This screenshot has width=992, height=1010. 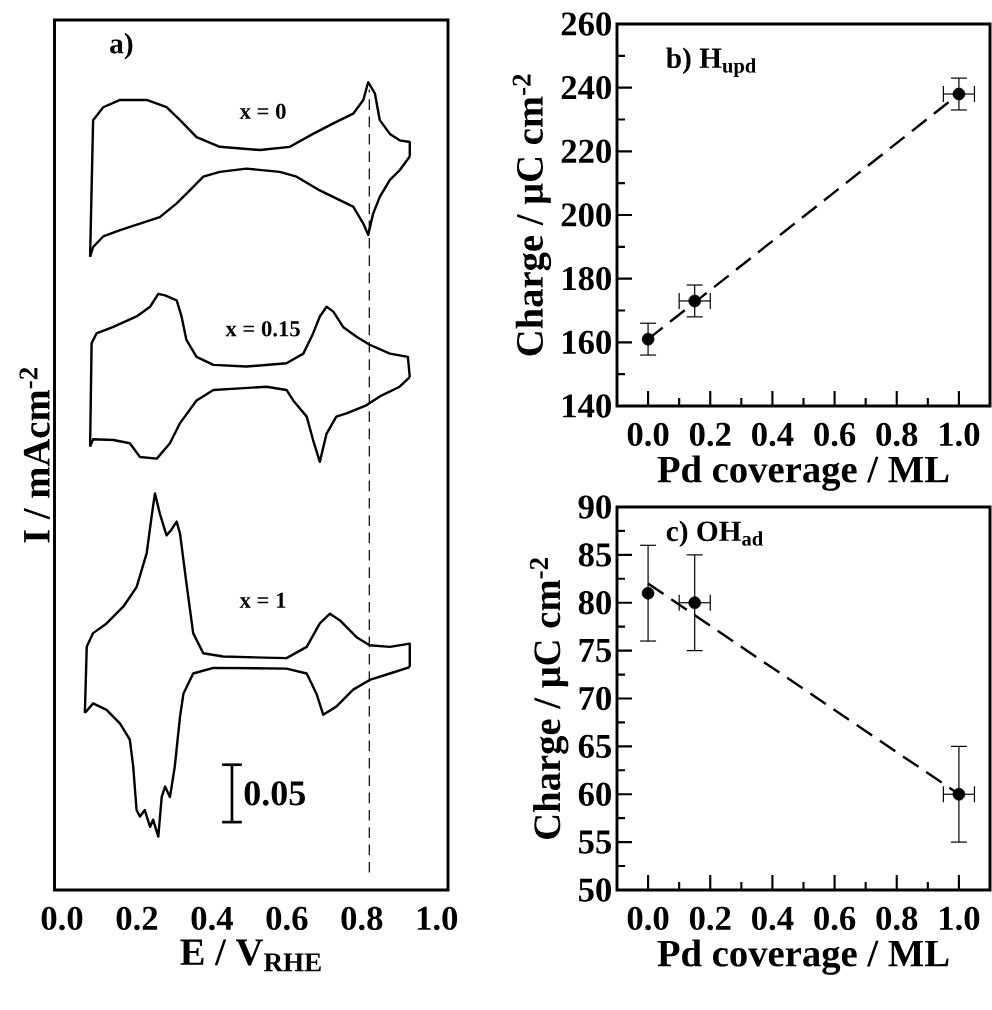 What do you see at coordinates (595, 698) in the screenshot?
I see `y-tick-label: 70` at bounding box center [595, 698].